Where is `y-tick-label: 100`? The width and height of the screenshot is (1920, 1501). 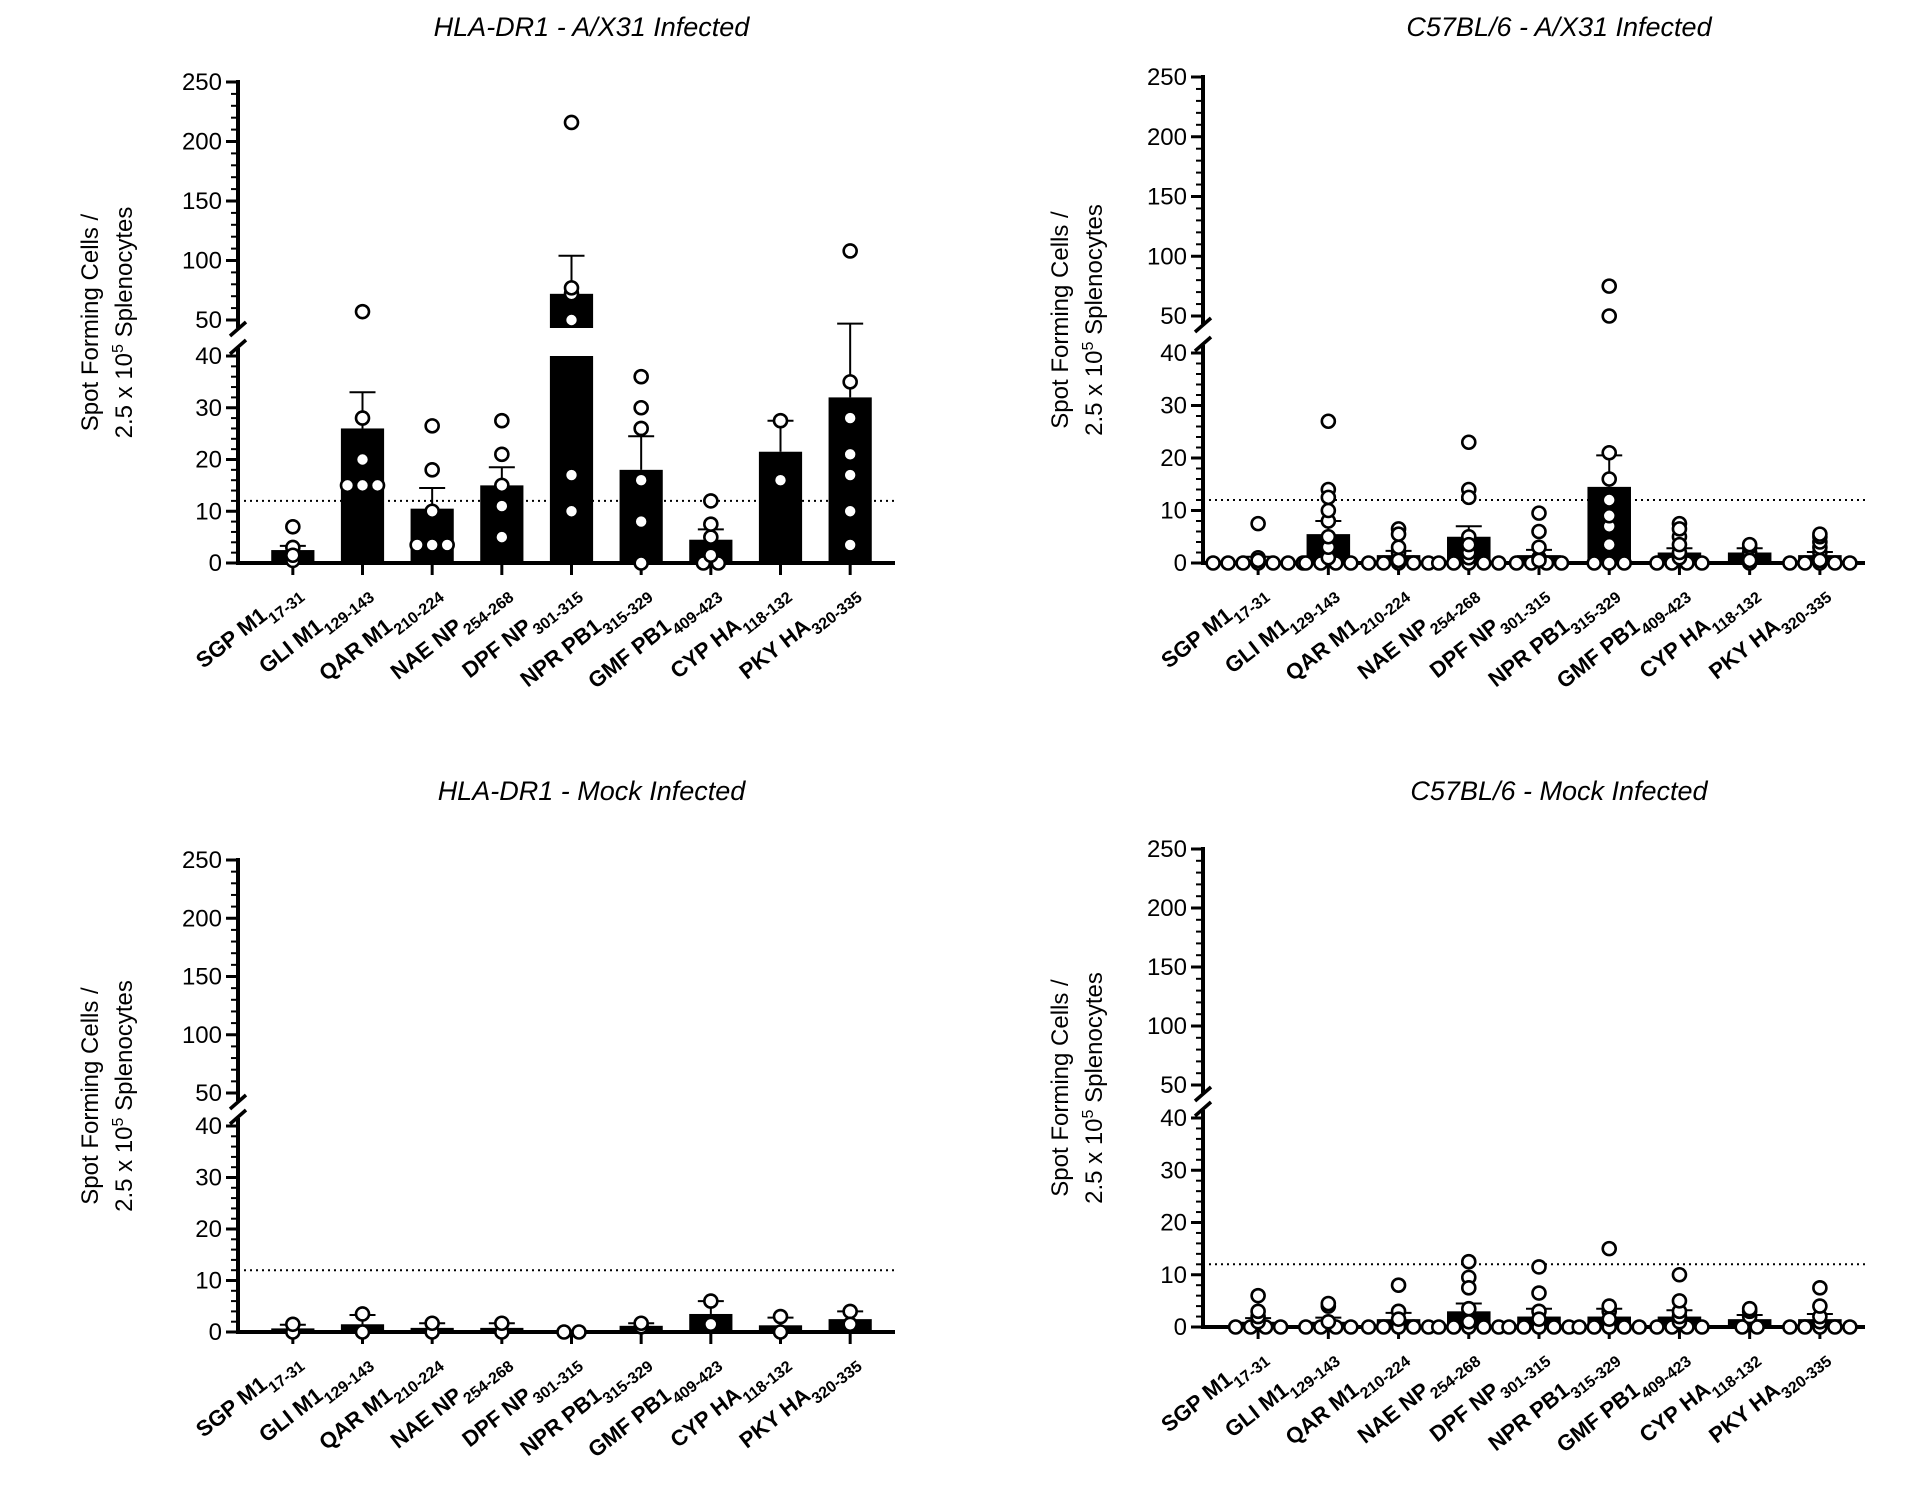 y-tick-label: 100 is located at coordinates (202, 1035).